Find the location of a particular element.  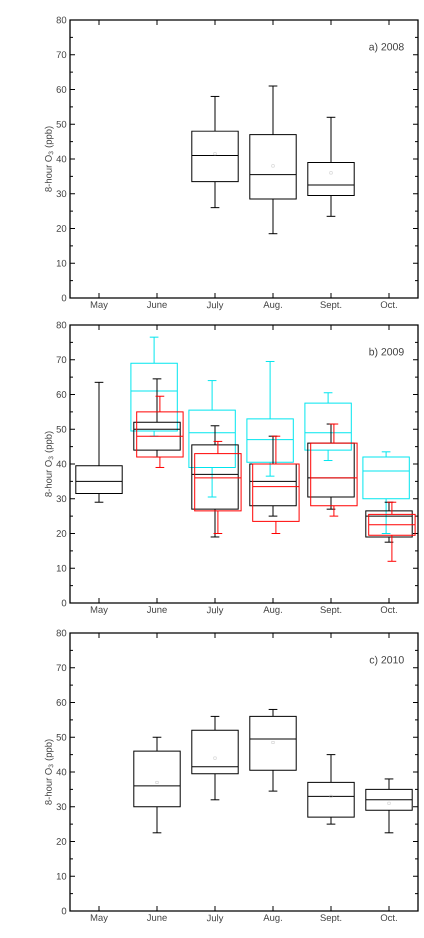

annotation: a) 2008 is located at coordinates (386, 47).